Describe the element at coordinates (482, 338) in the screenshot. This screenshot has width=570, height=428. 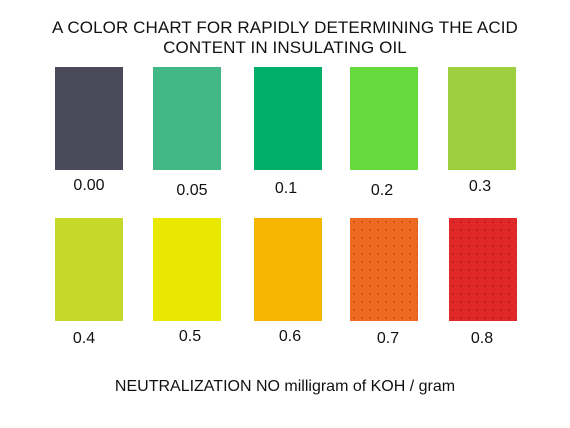
I see `swatch-label-0-8: 0.8` at that location.